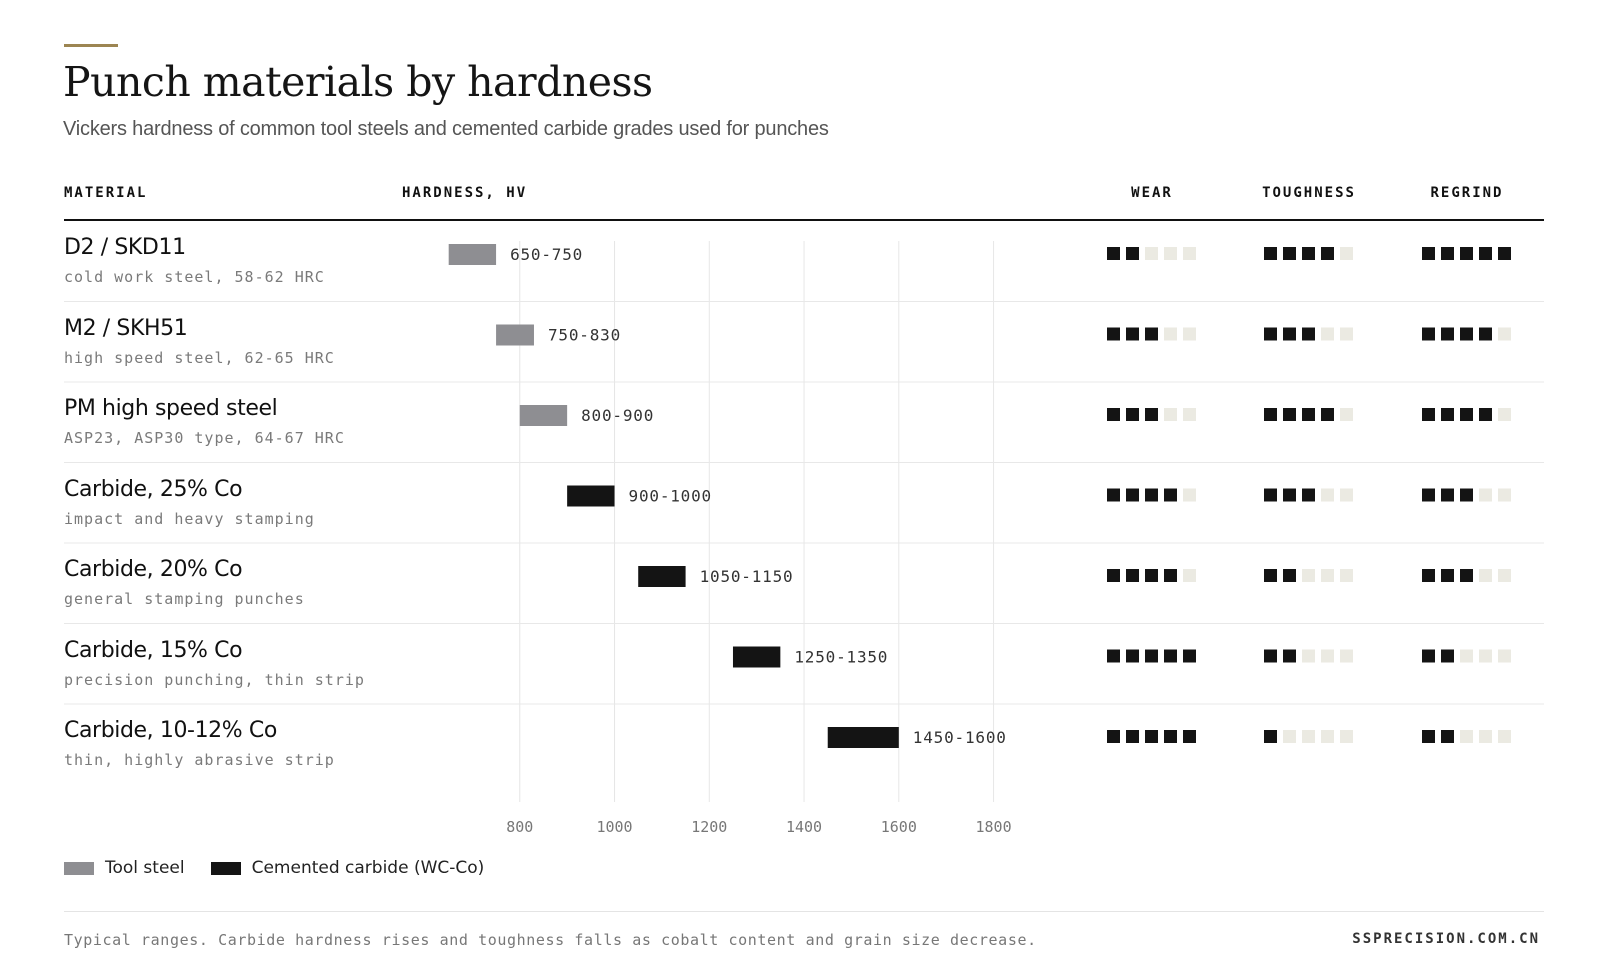 This screenshot has width=1600, height=973. Describe the element at coordinates (617, 415) in the screenshot. I see `range-label: 800-900` at that location.